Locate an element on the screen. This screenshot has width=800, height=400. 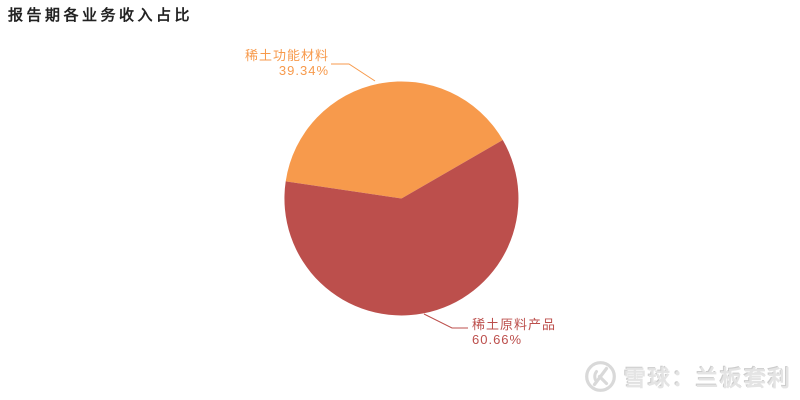
slice-label-percent: 60.66% is located at coordinates (497, 339).